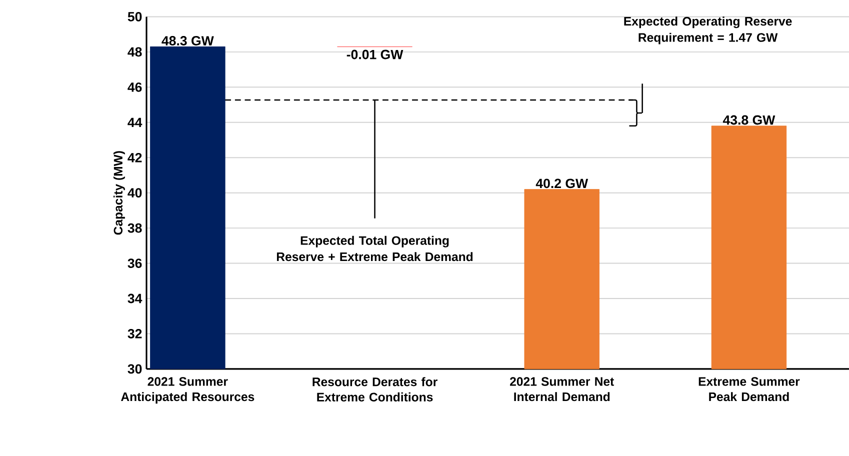 The image size is (849, 456). Describe the element at coordinates (135, 157) in the screenshot. I see `y-tick-label: 42` at that location.